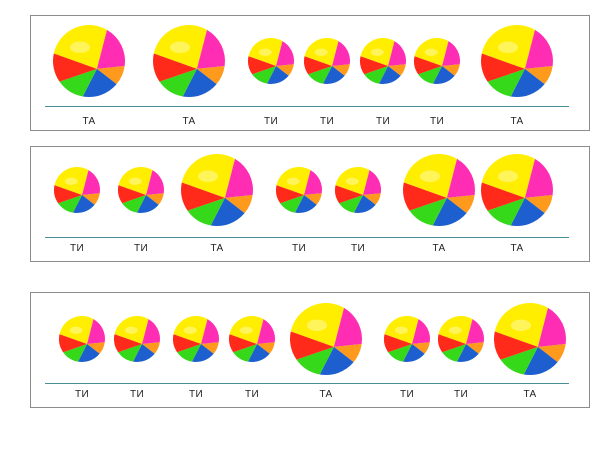  What do you see at coordinates (307, 383) in the screenshot?
I see `rhythm-baseline` at bounding box center [307, 383].